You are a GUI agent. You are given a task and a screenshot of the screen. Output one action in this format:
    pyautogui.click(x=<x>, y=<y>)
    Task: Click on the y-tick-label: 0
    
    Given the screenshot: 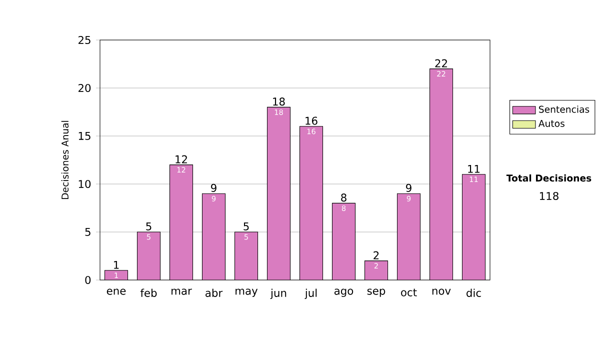 What is the action you would take?
    pyautogui.click(x=88, y=280)
    